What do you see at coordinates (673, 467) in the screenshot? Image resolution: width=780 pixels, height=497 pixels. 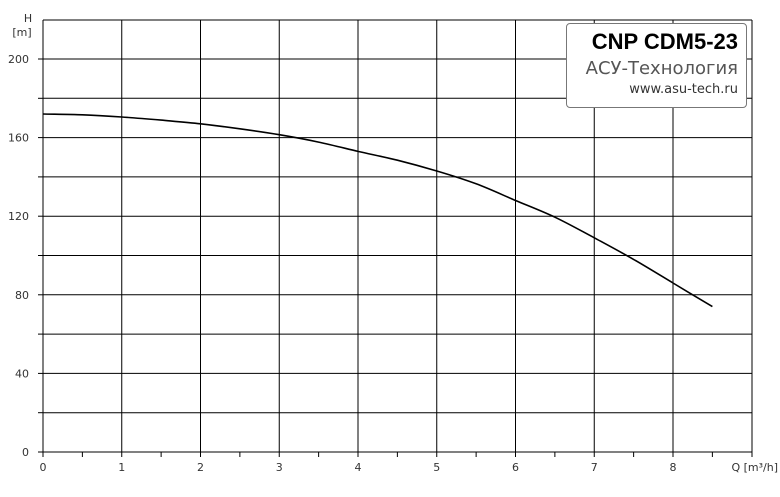 I see `x-tick-label: 8` at bounding box center [673, 467].